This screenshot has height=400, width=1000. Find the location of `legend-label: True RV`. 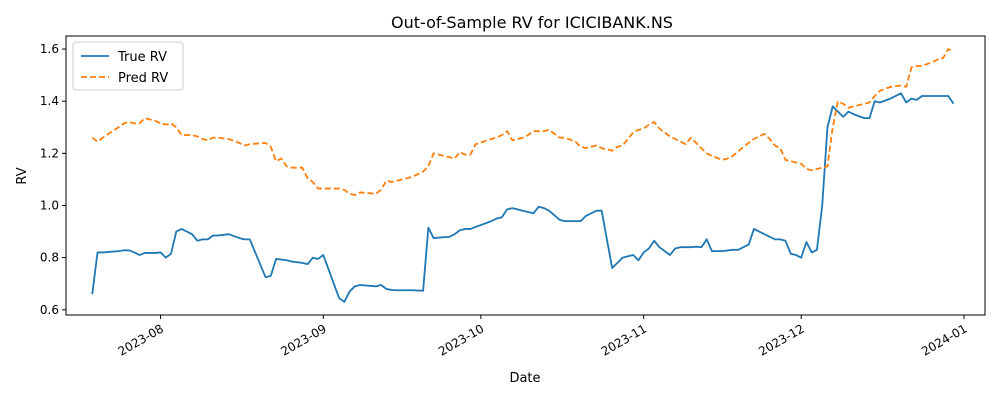

legend-label: True RV is located at coordinates (142, 57).